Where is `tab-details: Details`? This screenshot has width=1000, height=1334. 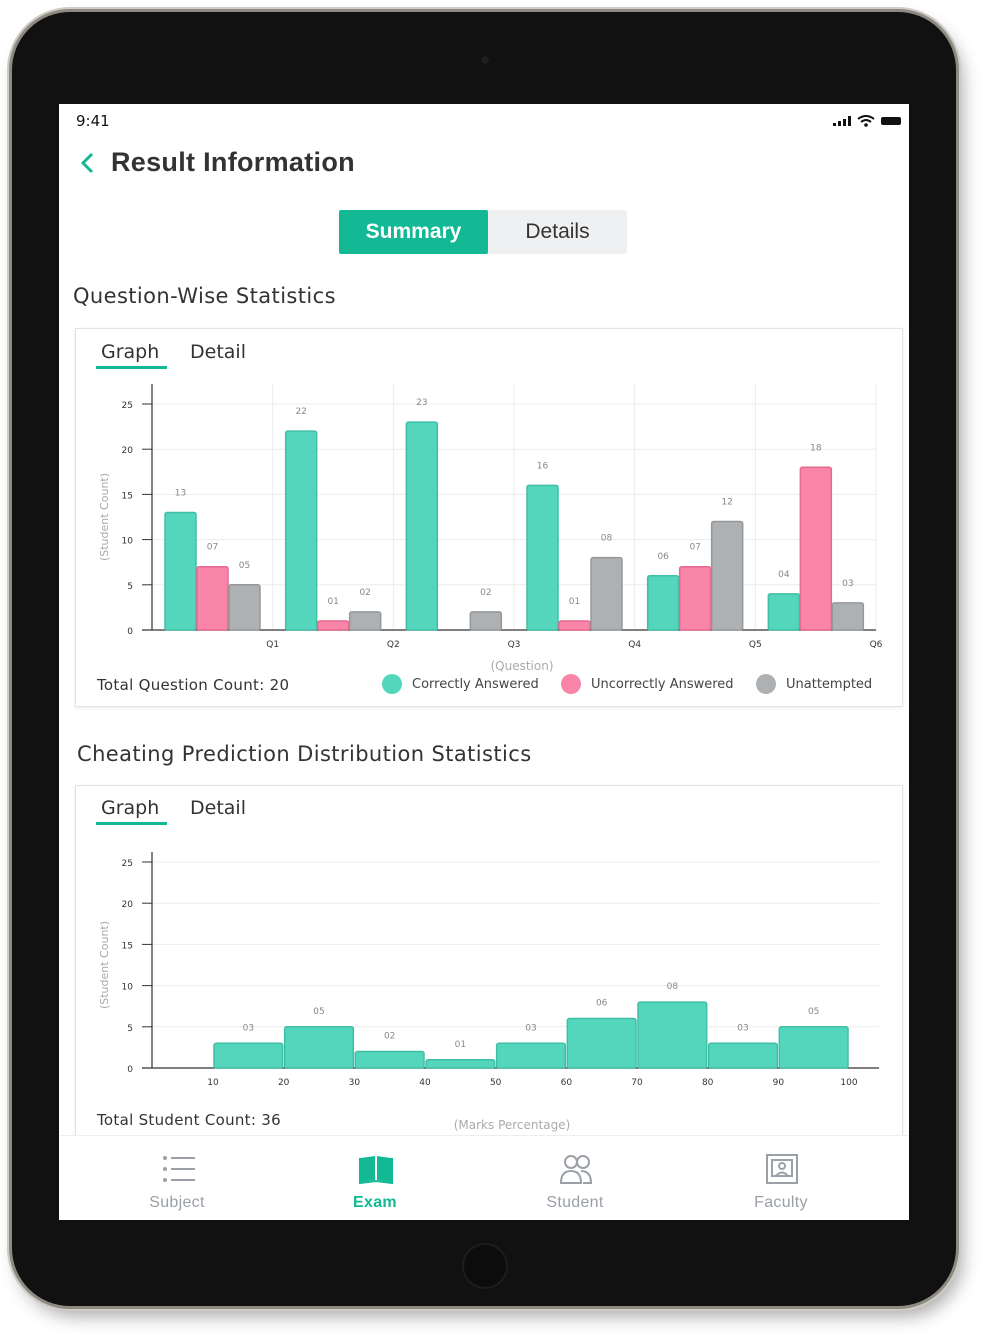 tab-details: Details is located at coordinates (557, 231).